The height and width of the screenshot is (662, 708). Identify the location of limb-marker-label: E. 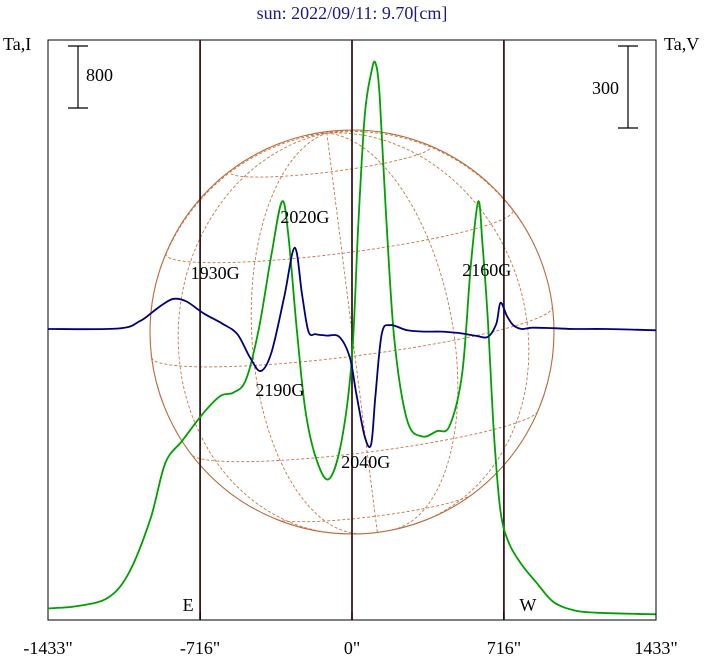
(188, 605).